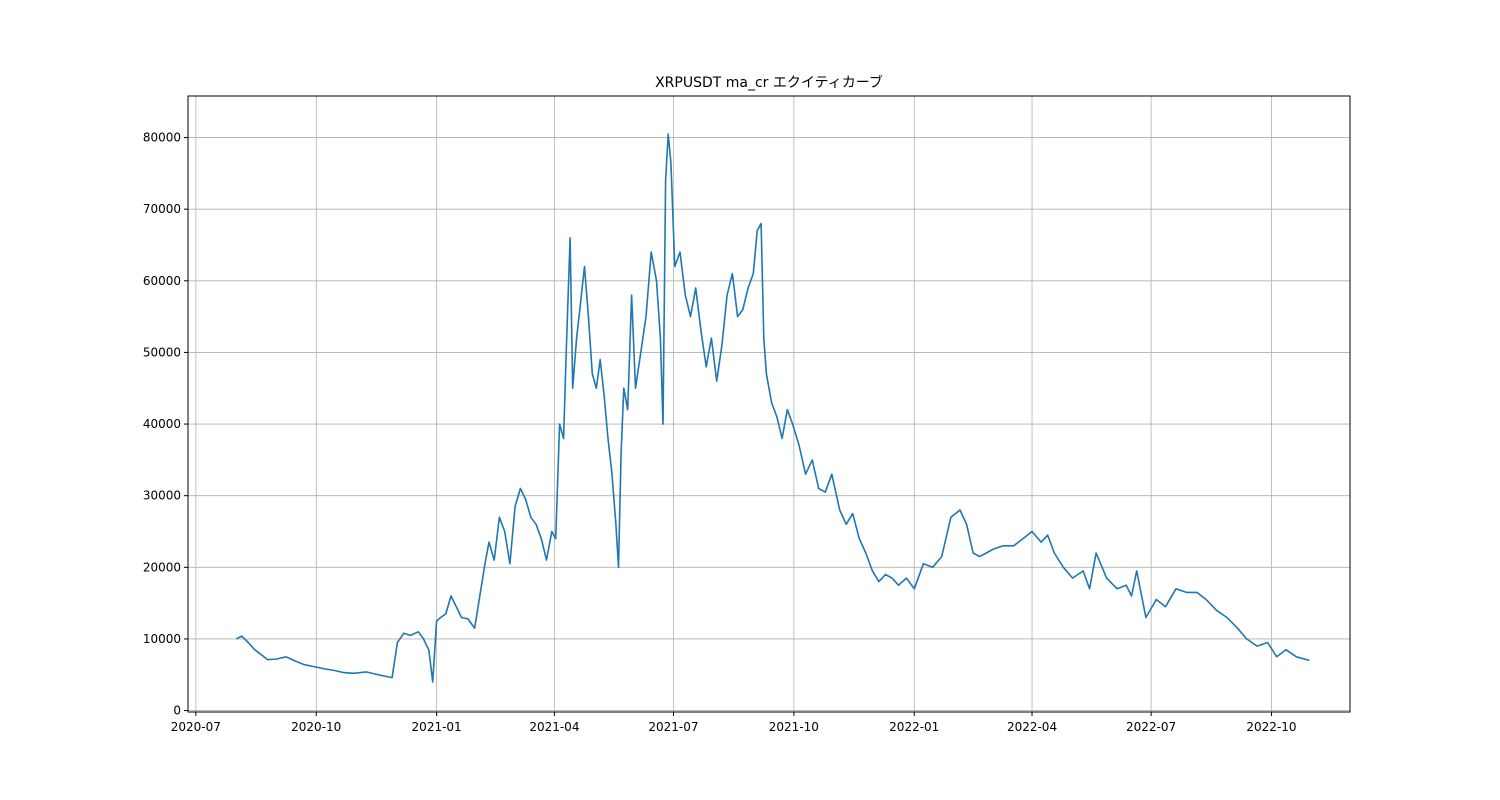 This screenshot has height=800, width=1500. Describe the element at coordinates (914, 727) in the screenshot. I see `x-tick-label: 2022-01` at that location.